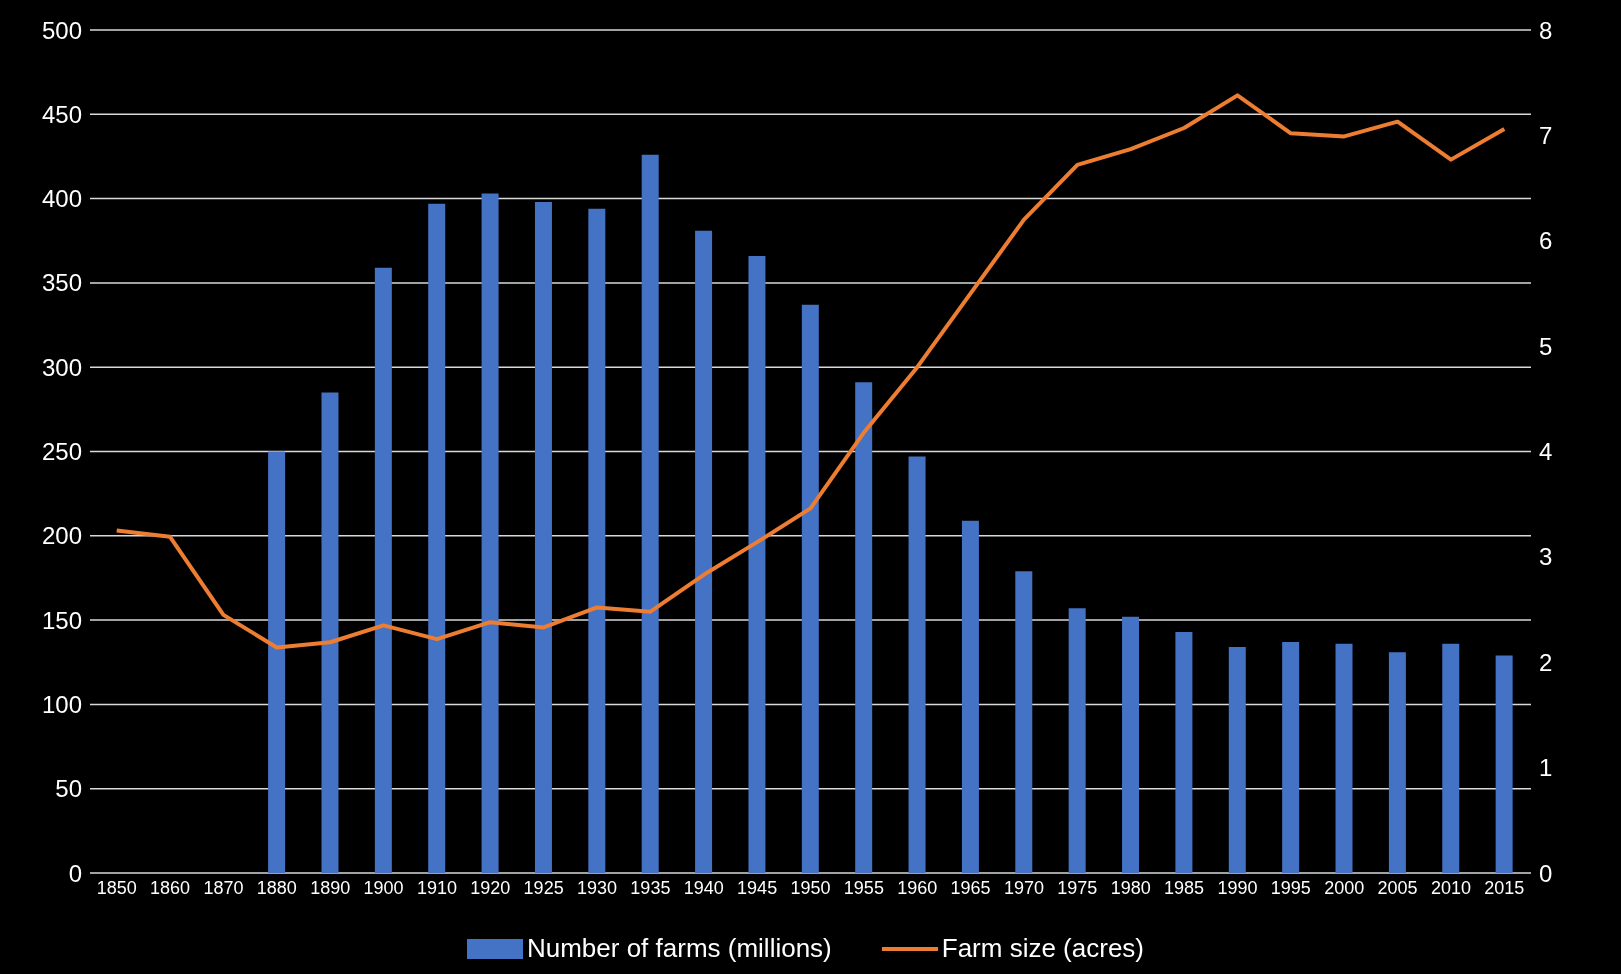 This screenshot has width=1621, height=974. I want to click on x-tick-label: 1900, so click(383, 887).